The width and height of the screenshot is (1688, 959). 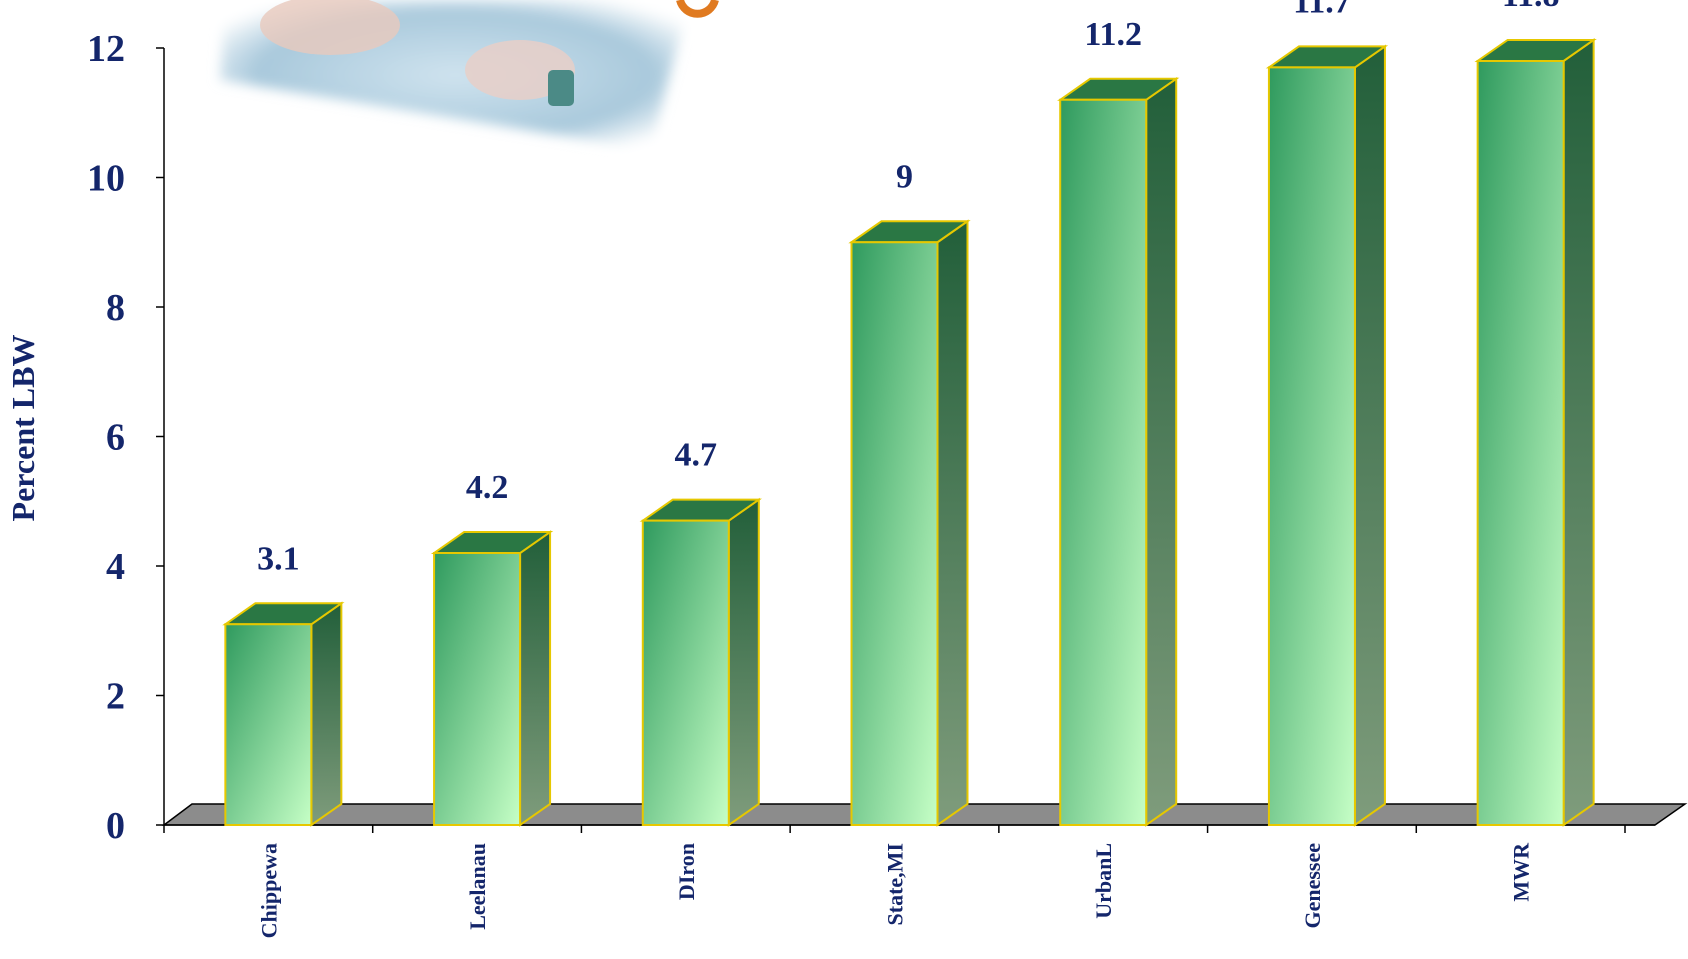 I want to click on y-tick-label: 12, so click(x=106, y=49).